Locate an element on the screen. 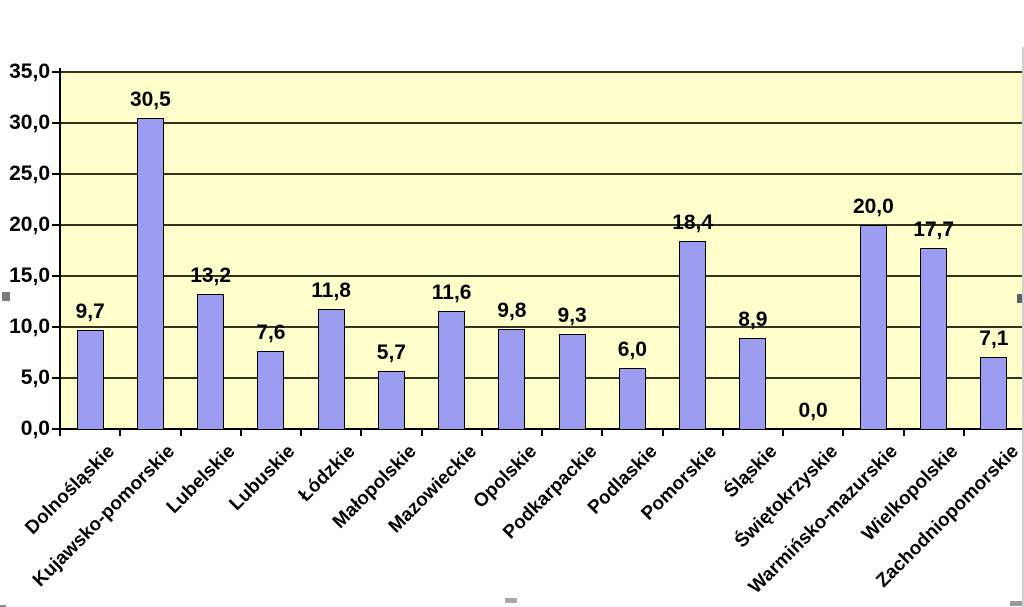 This screenshot has height=607, width=1024. y-tick-label: 25,0 is located at coordinates (29, 173).